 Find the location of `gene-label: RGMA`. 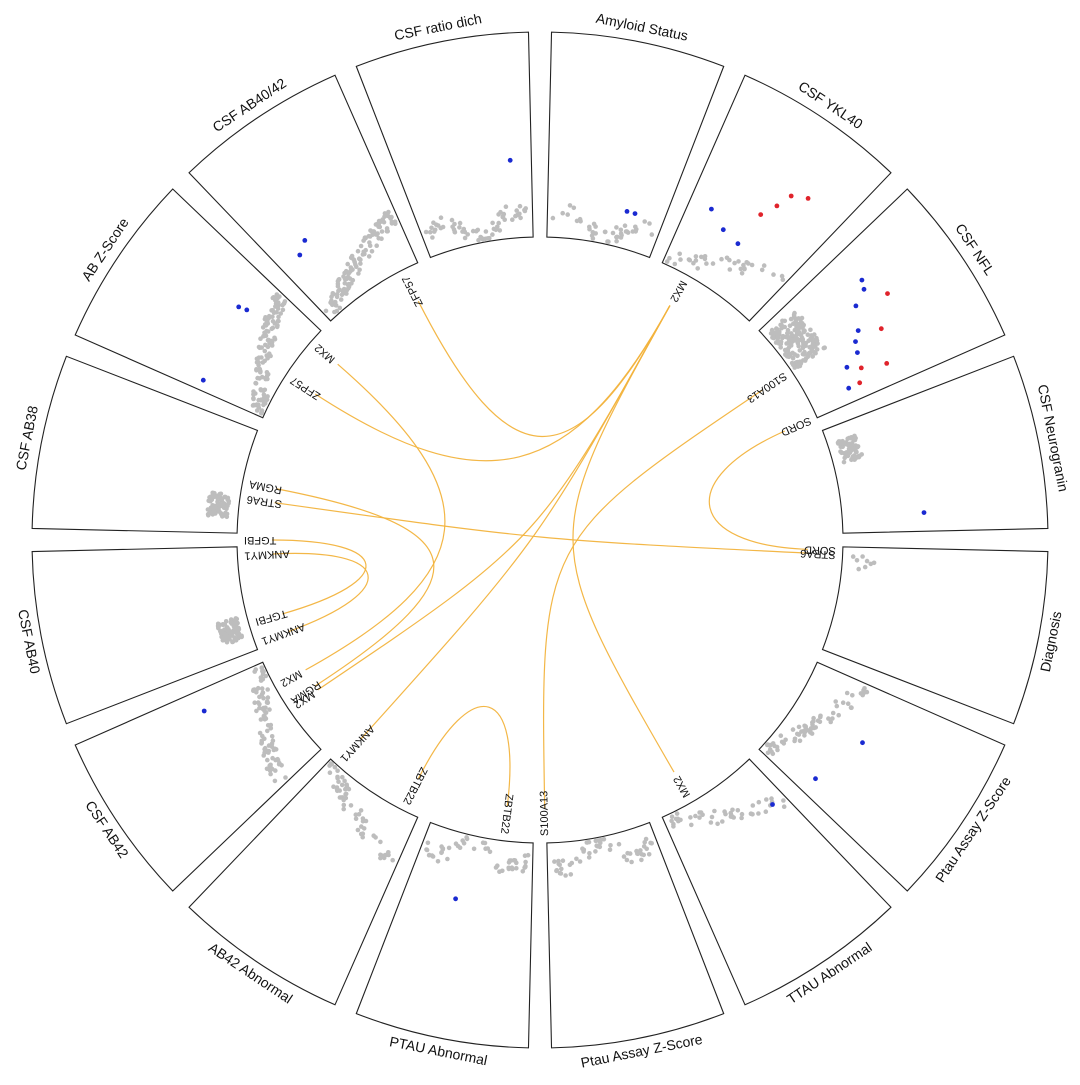

gene-label: RGMA is located at coordinates (265, 487).